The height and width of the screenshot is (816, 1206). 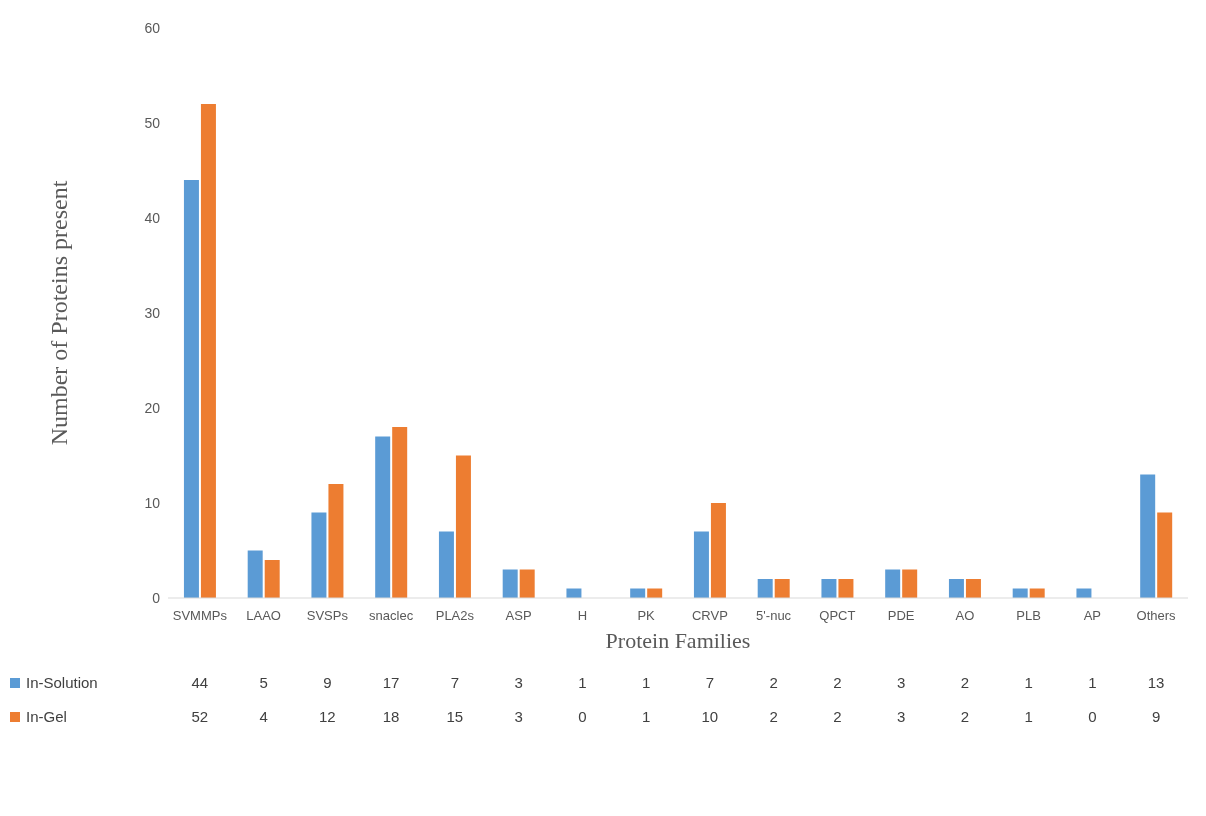 I want to click on x-tick-label: PLB, so click(x=1028, y=615).